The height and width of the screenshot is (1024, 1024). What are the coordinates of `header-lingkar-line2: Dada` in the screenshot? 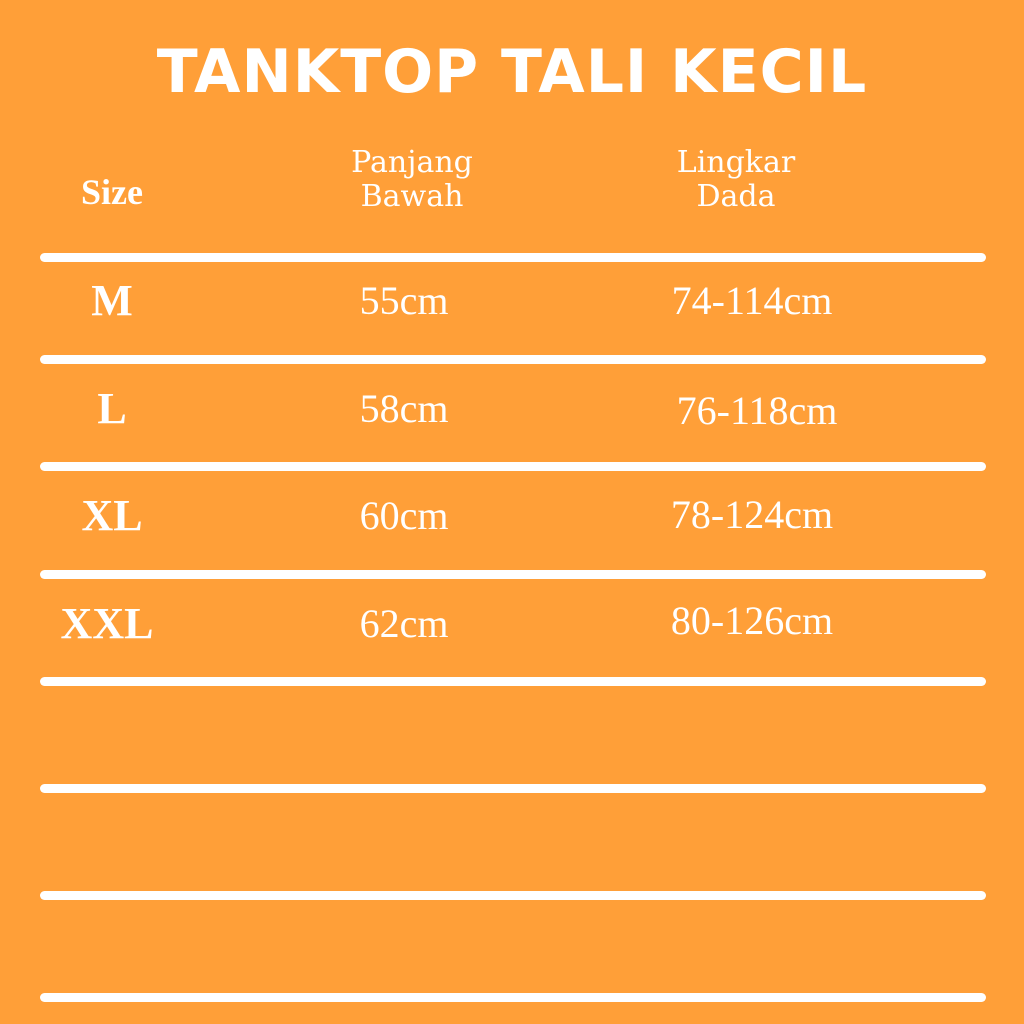 It's located at (736, 196).